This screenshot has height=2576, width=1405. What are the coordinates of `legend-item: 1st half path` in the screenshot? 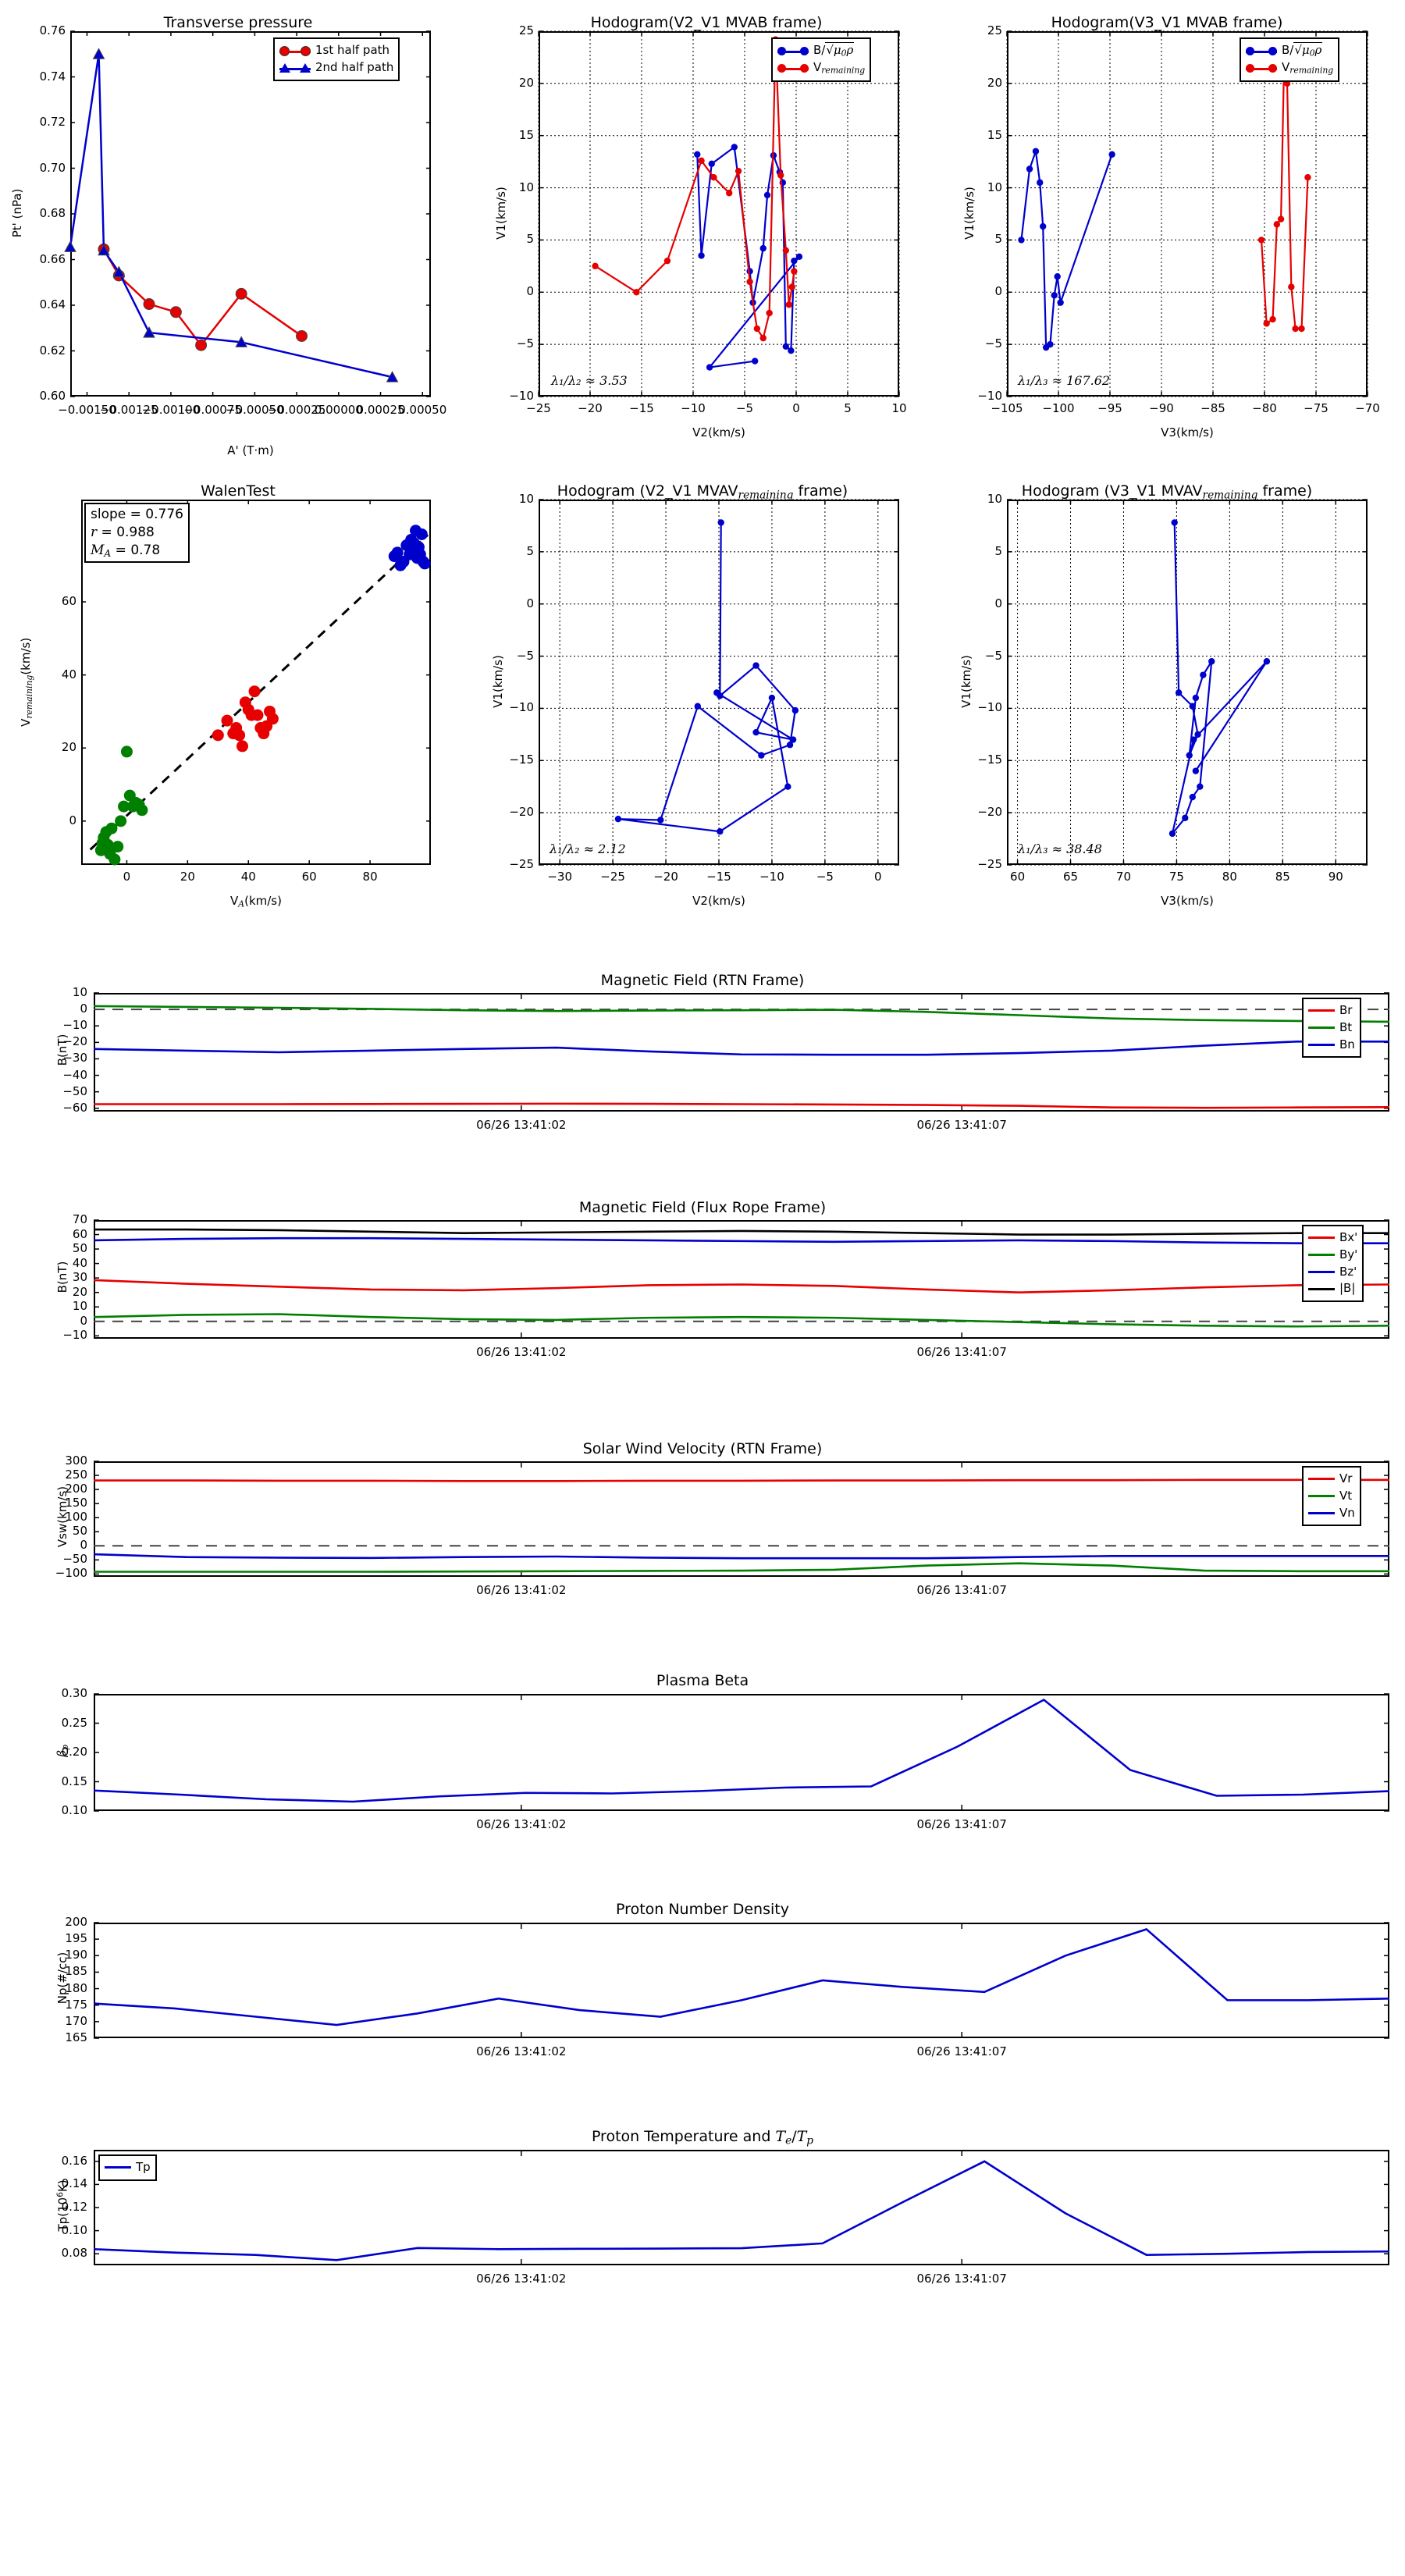 It's located at (336, 51).